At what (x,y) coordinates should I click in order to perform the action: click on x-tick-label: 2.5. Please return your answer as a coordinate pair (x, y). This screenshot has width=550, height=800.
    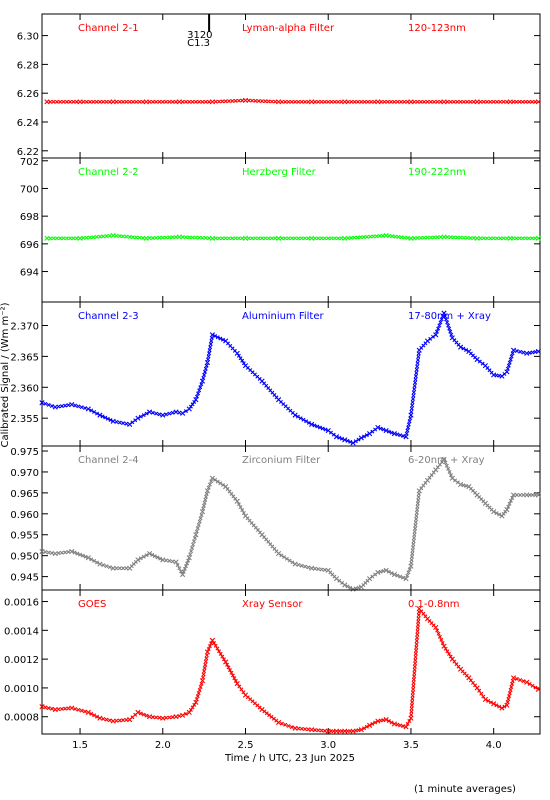
    Looking at the image, I should click on (246, 745).